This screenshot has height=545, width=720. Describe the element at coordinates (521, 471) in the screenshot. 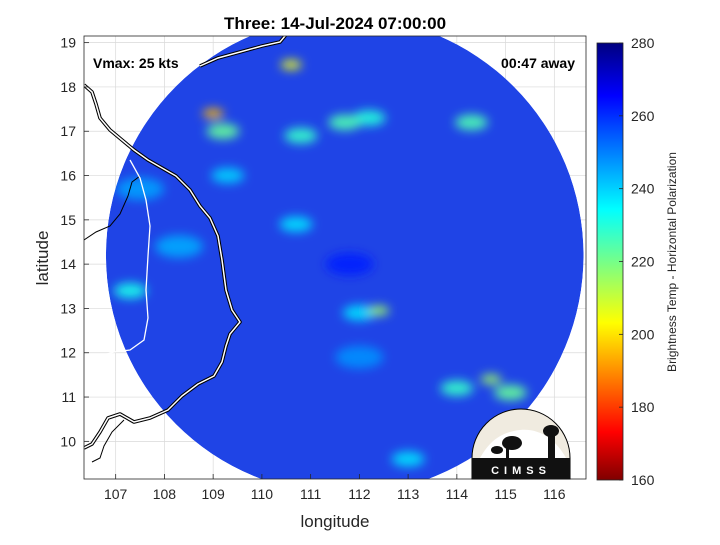

I see `cimss-logo-text: CIMSS` at that location.